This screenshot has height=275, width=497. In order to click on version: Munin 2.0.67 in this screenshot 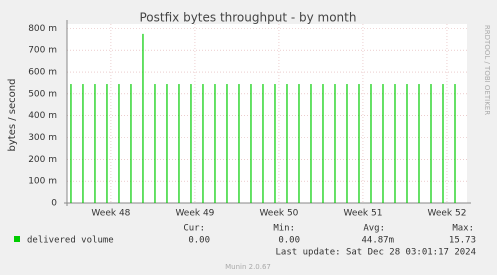, I will do `click(248, 267)`.